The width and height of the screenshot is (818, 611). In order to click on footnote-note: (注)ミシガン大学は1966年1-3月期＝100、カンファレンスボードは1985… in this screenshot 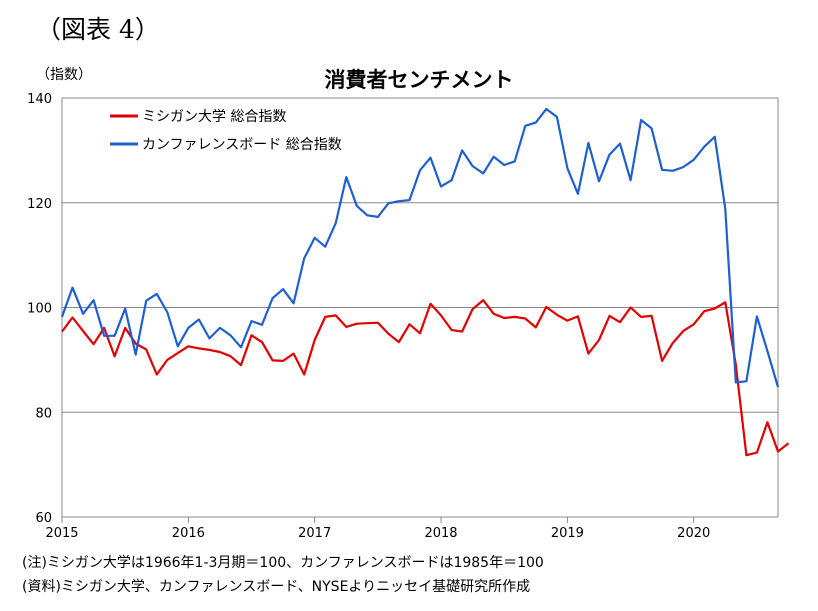, I will do `click(283, 563)`.